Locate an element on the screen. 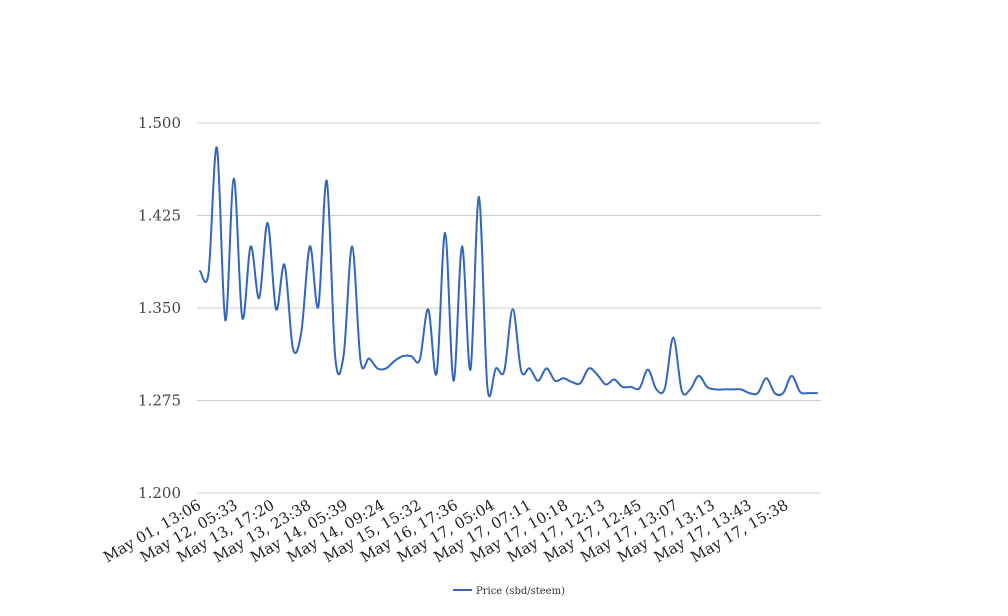 The image size is (1008, 616). y-tick-label: 1.500 is located at coordinates (159, 123).